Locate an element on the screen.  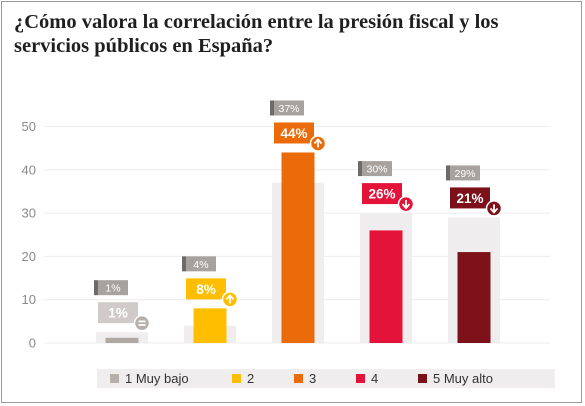
y-tick-label: 10 is located at coordinates (29, 299).